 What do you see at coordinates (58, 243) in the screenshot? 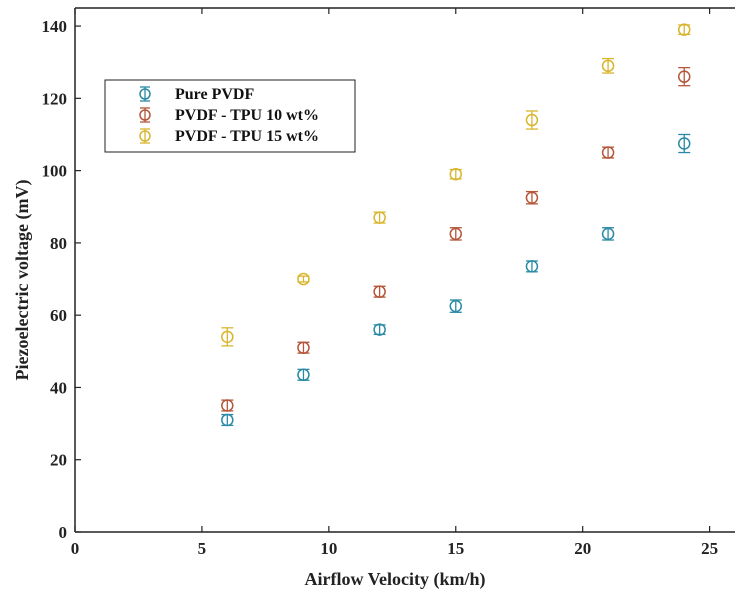
I see `y-tick-label: 80` at bounding box center [58, 243].